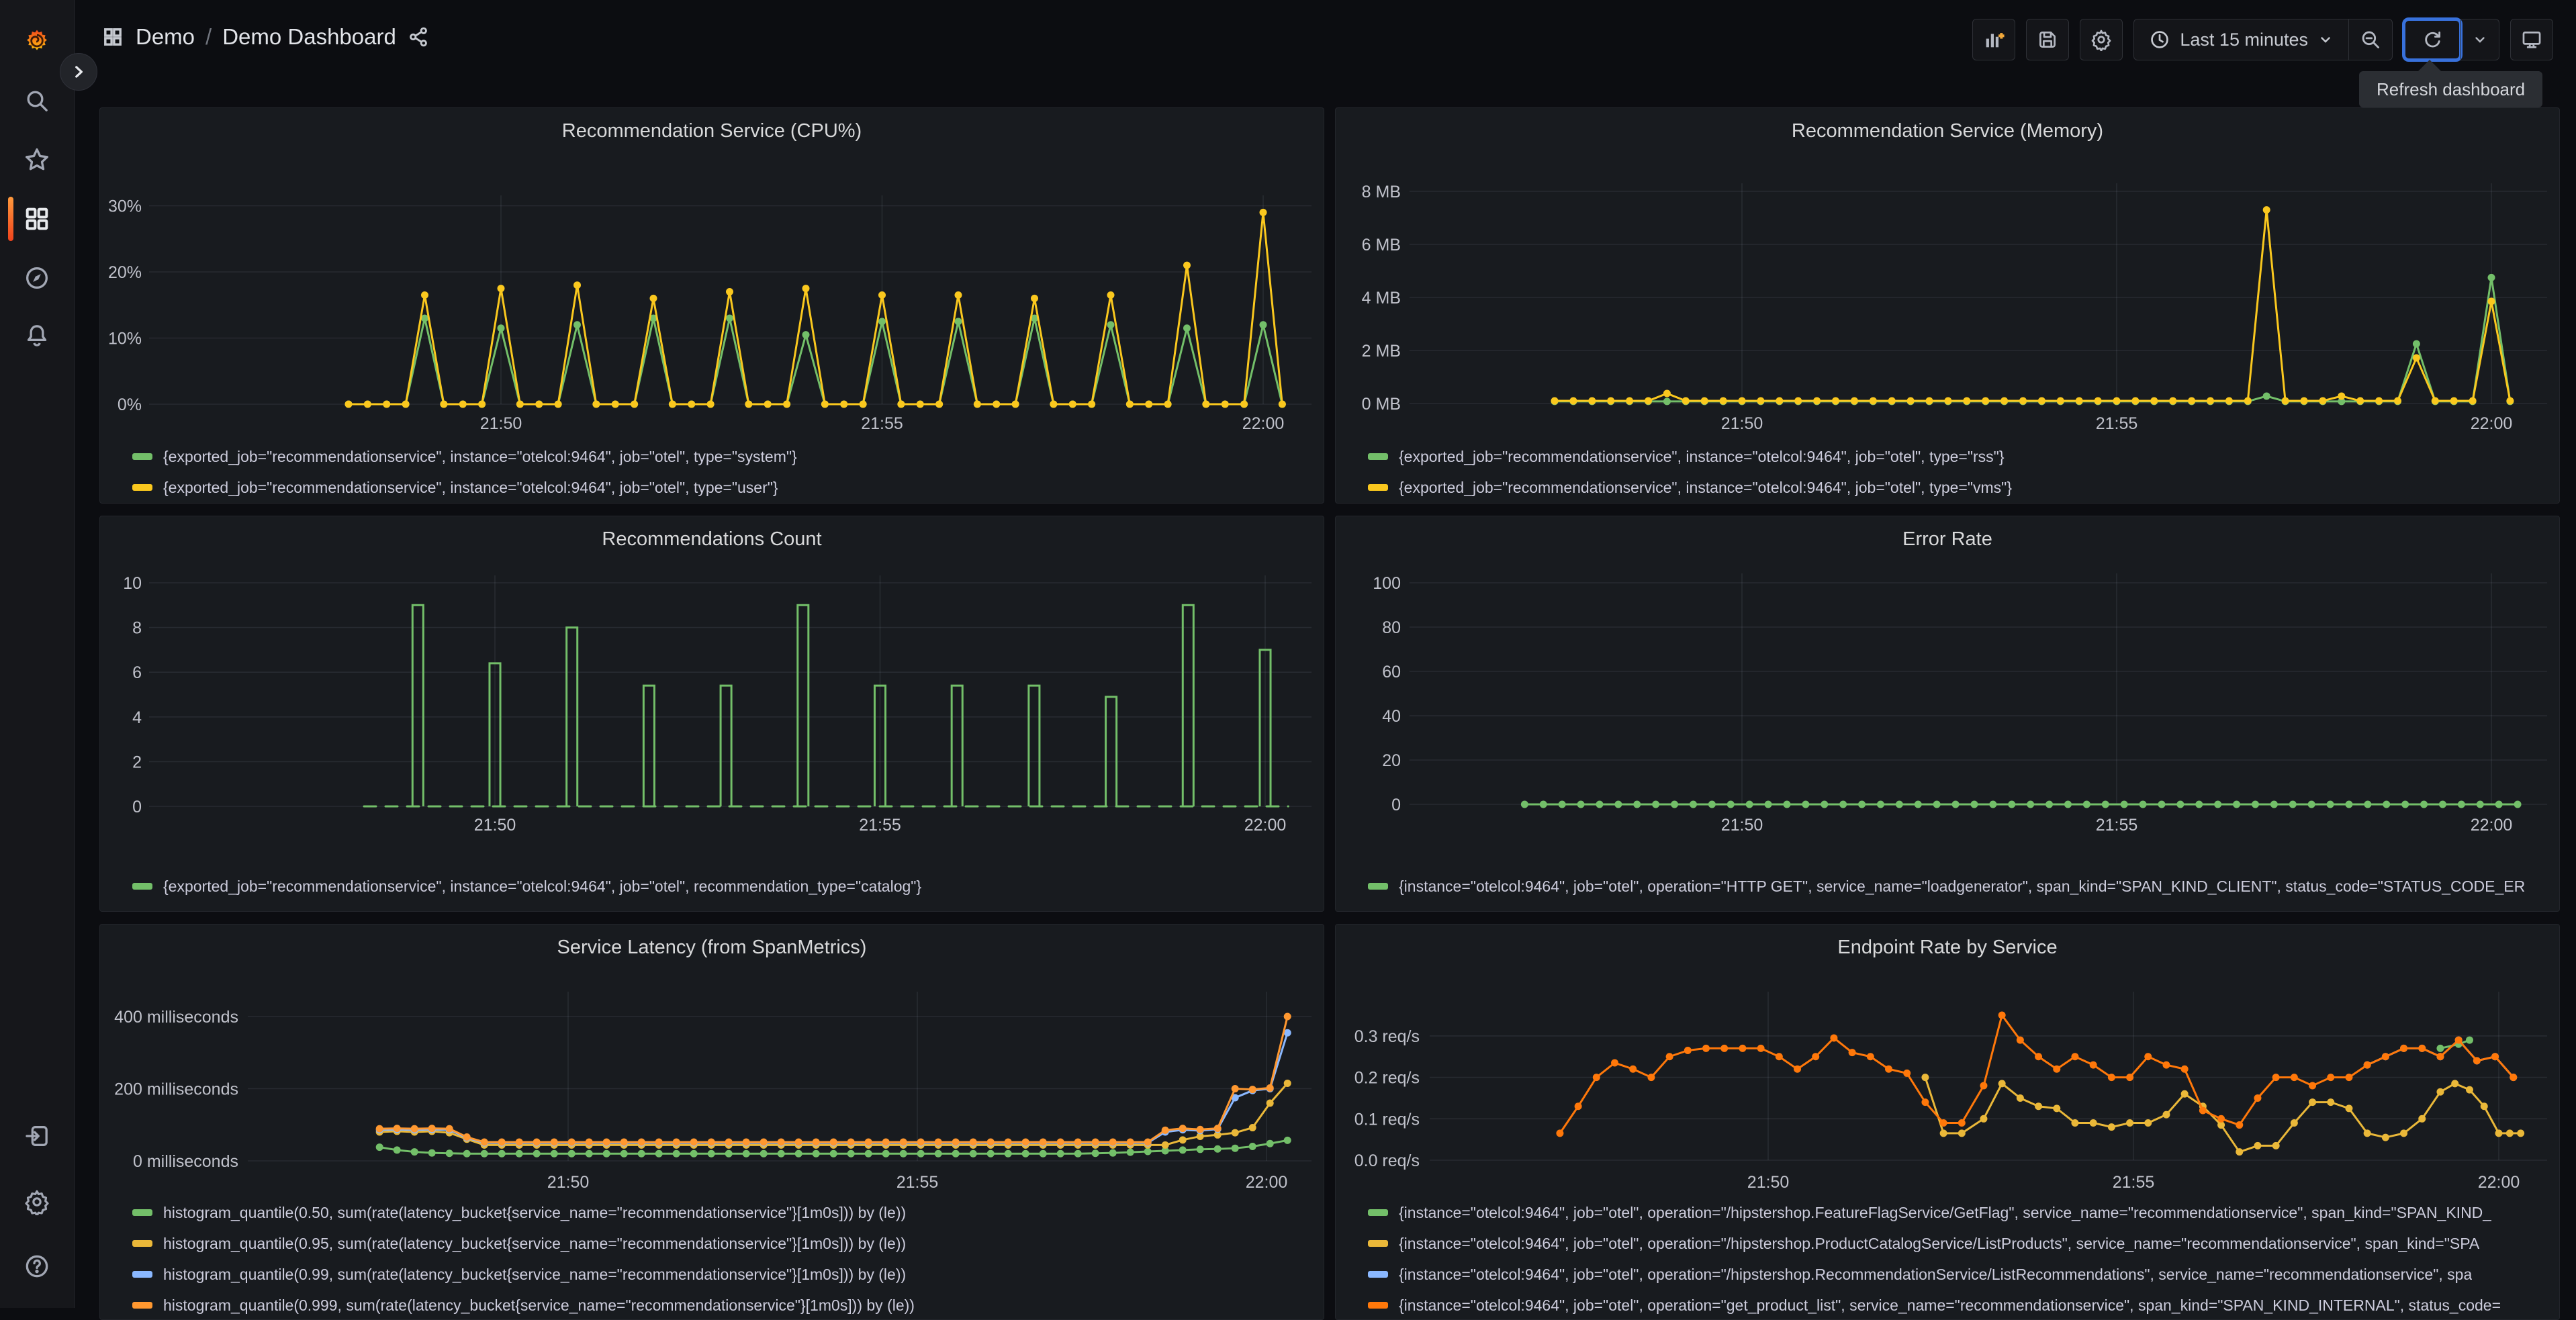 The width and height of the screenshot is (2576, 1320). Describe the element at coordinates (2370, 40) in the screenshot. I see `zoom-out-time-button` at that location.